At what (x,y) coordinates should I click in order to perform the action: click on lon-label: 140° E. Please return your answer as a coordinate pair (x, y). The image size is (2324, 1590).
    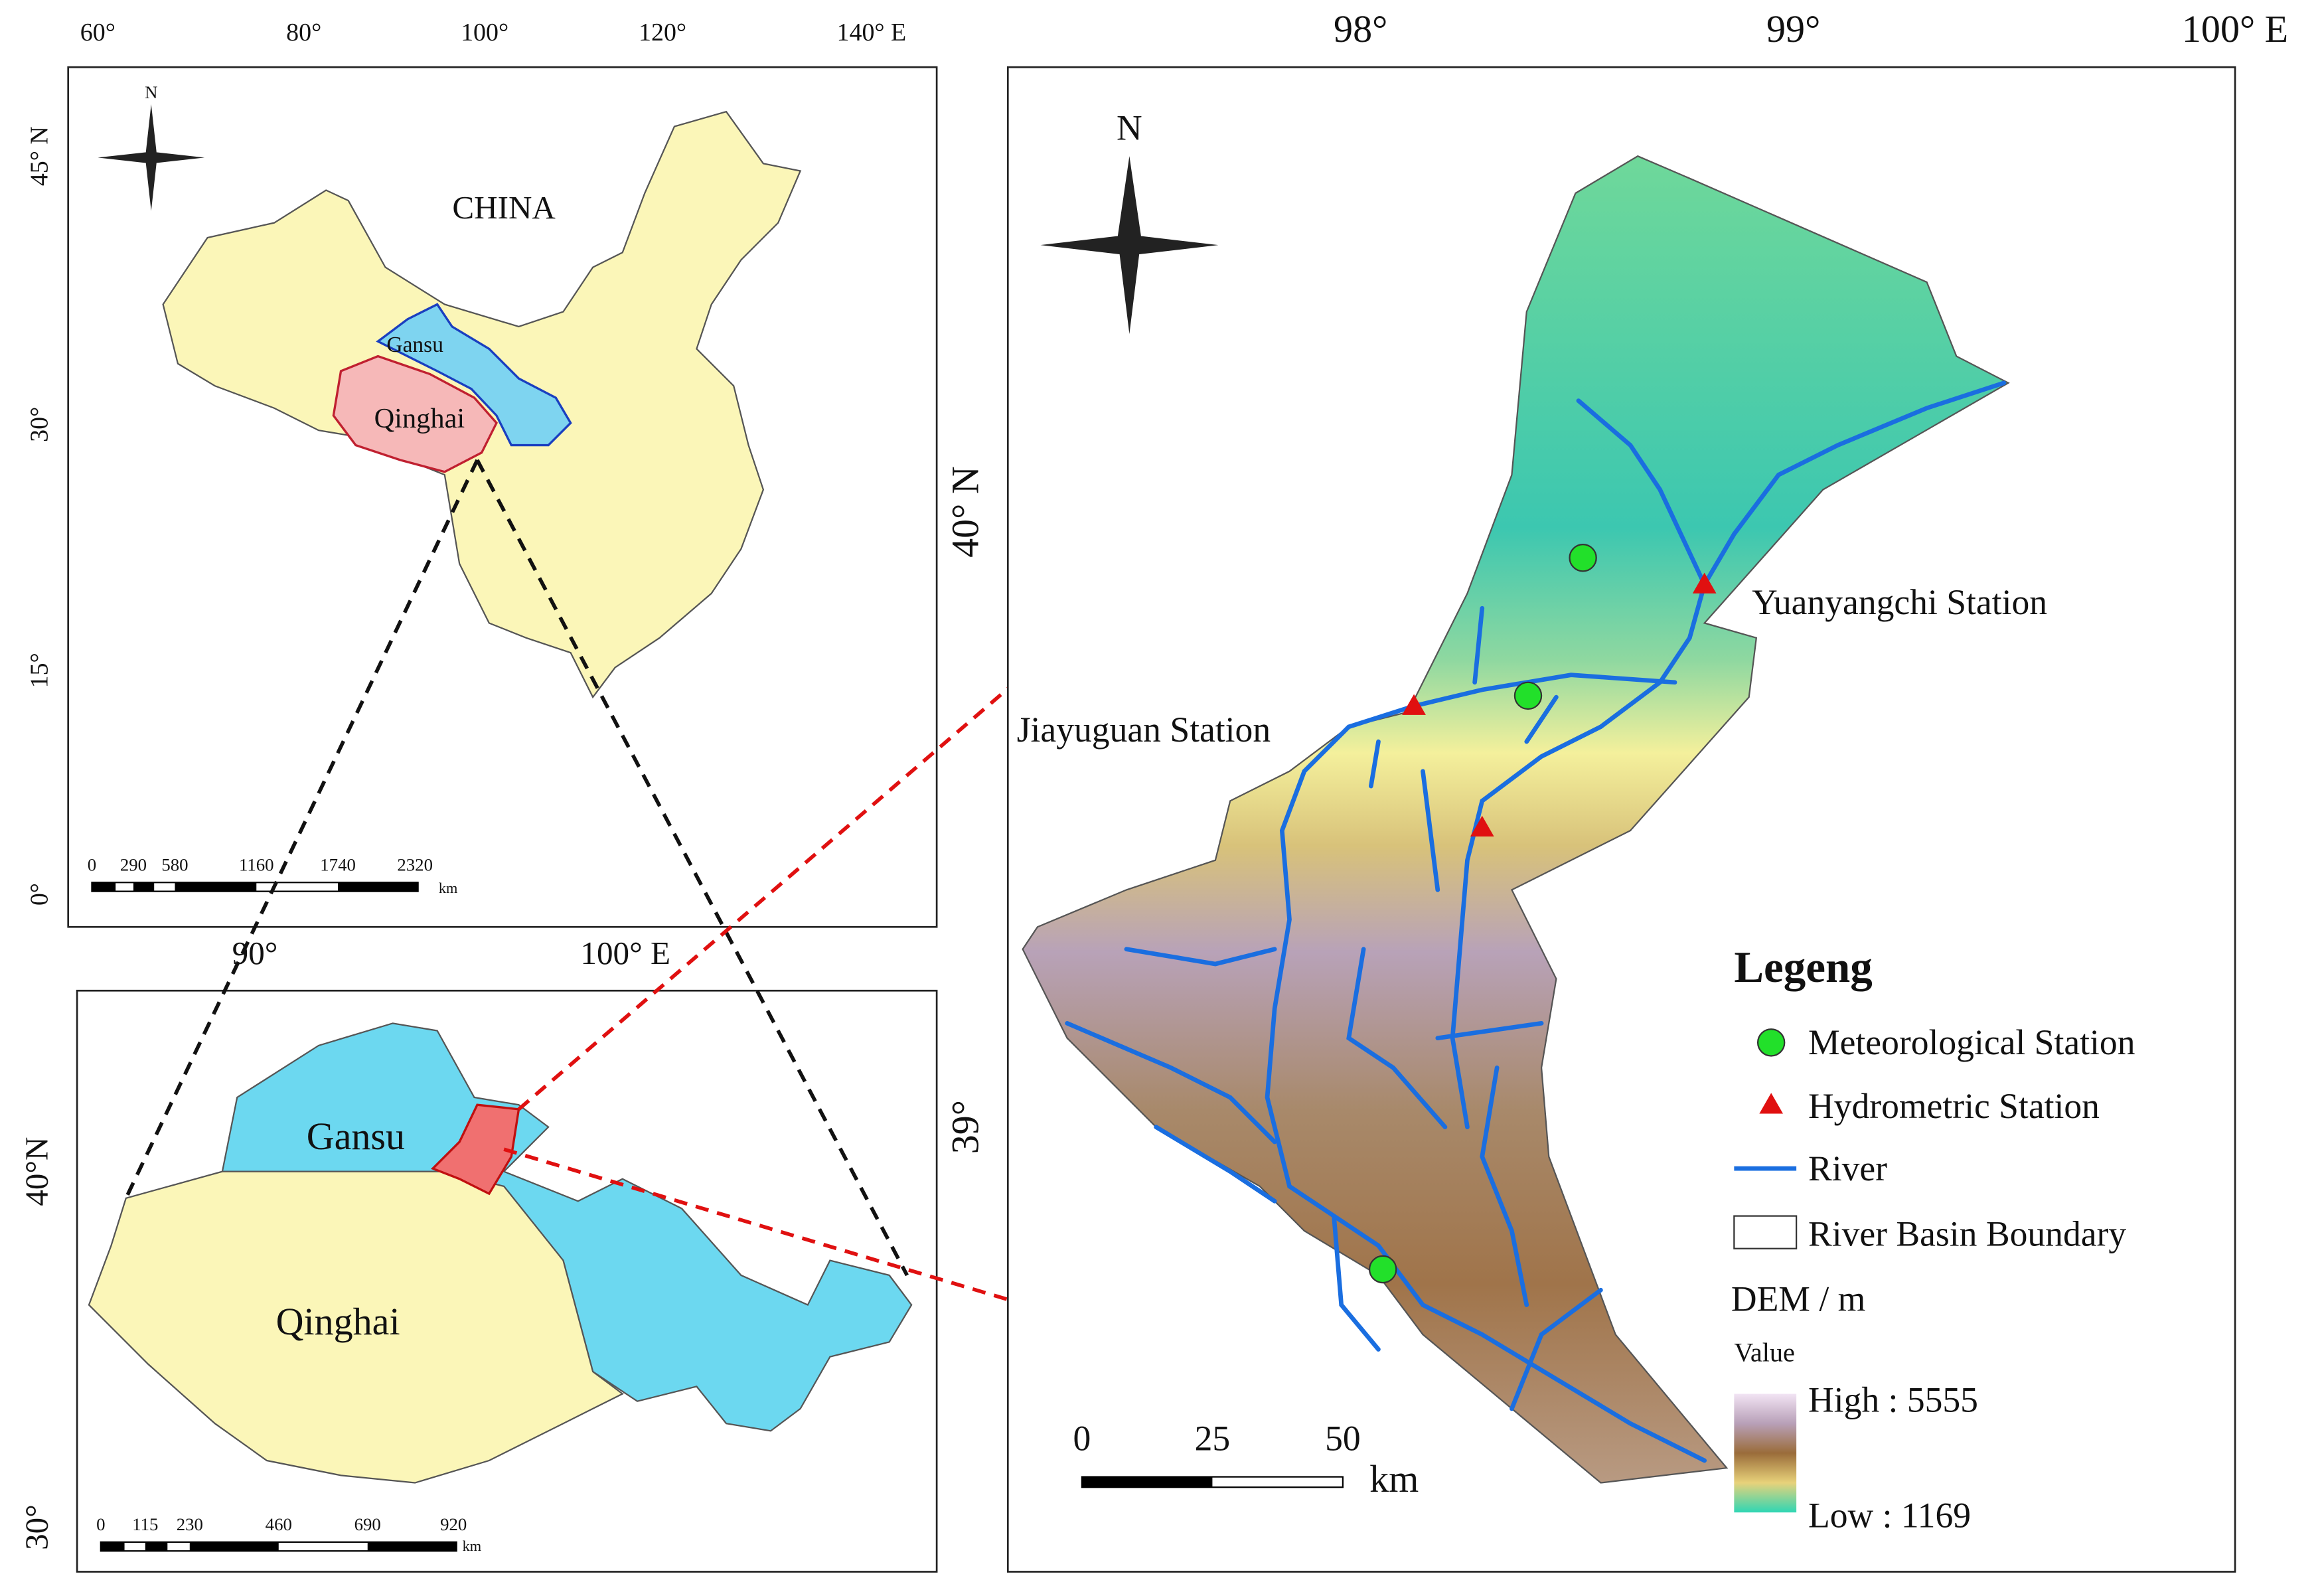
    Looking at the image, I should click on (871, 32).